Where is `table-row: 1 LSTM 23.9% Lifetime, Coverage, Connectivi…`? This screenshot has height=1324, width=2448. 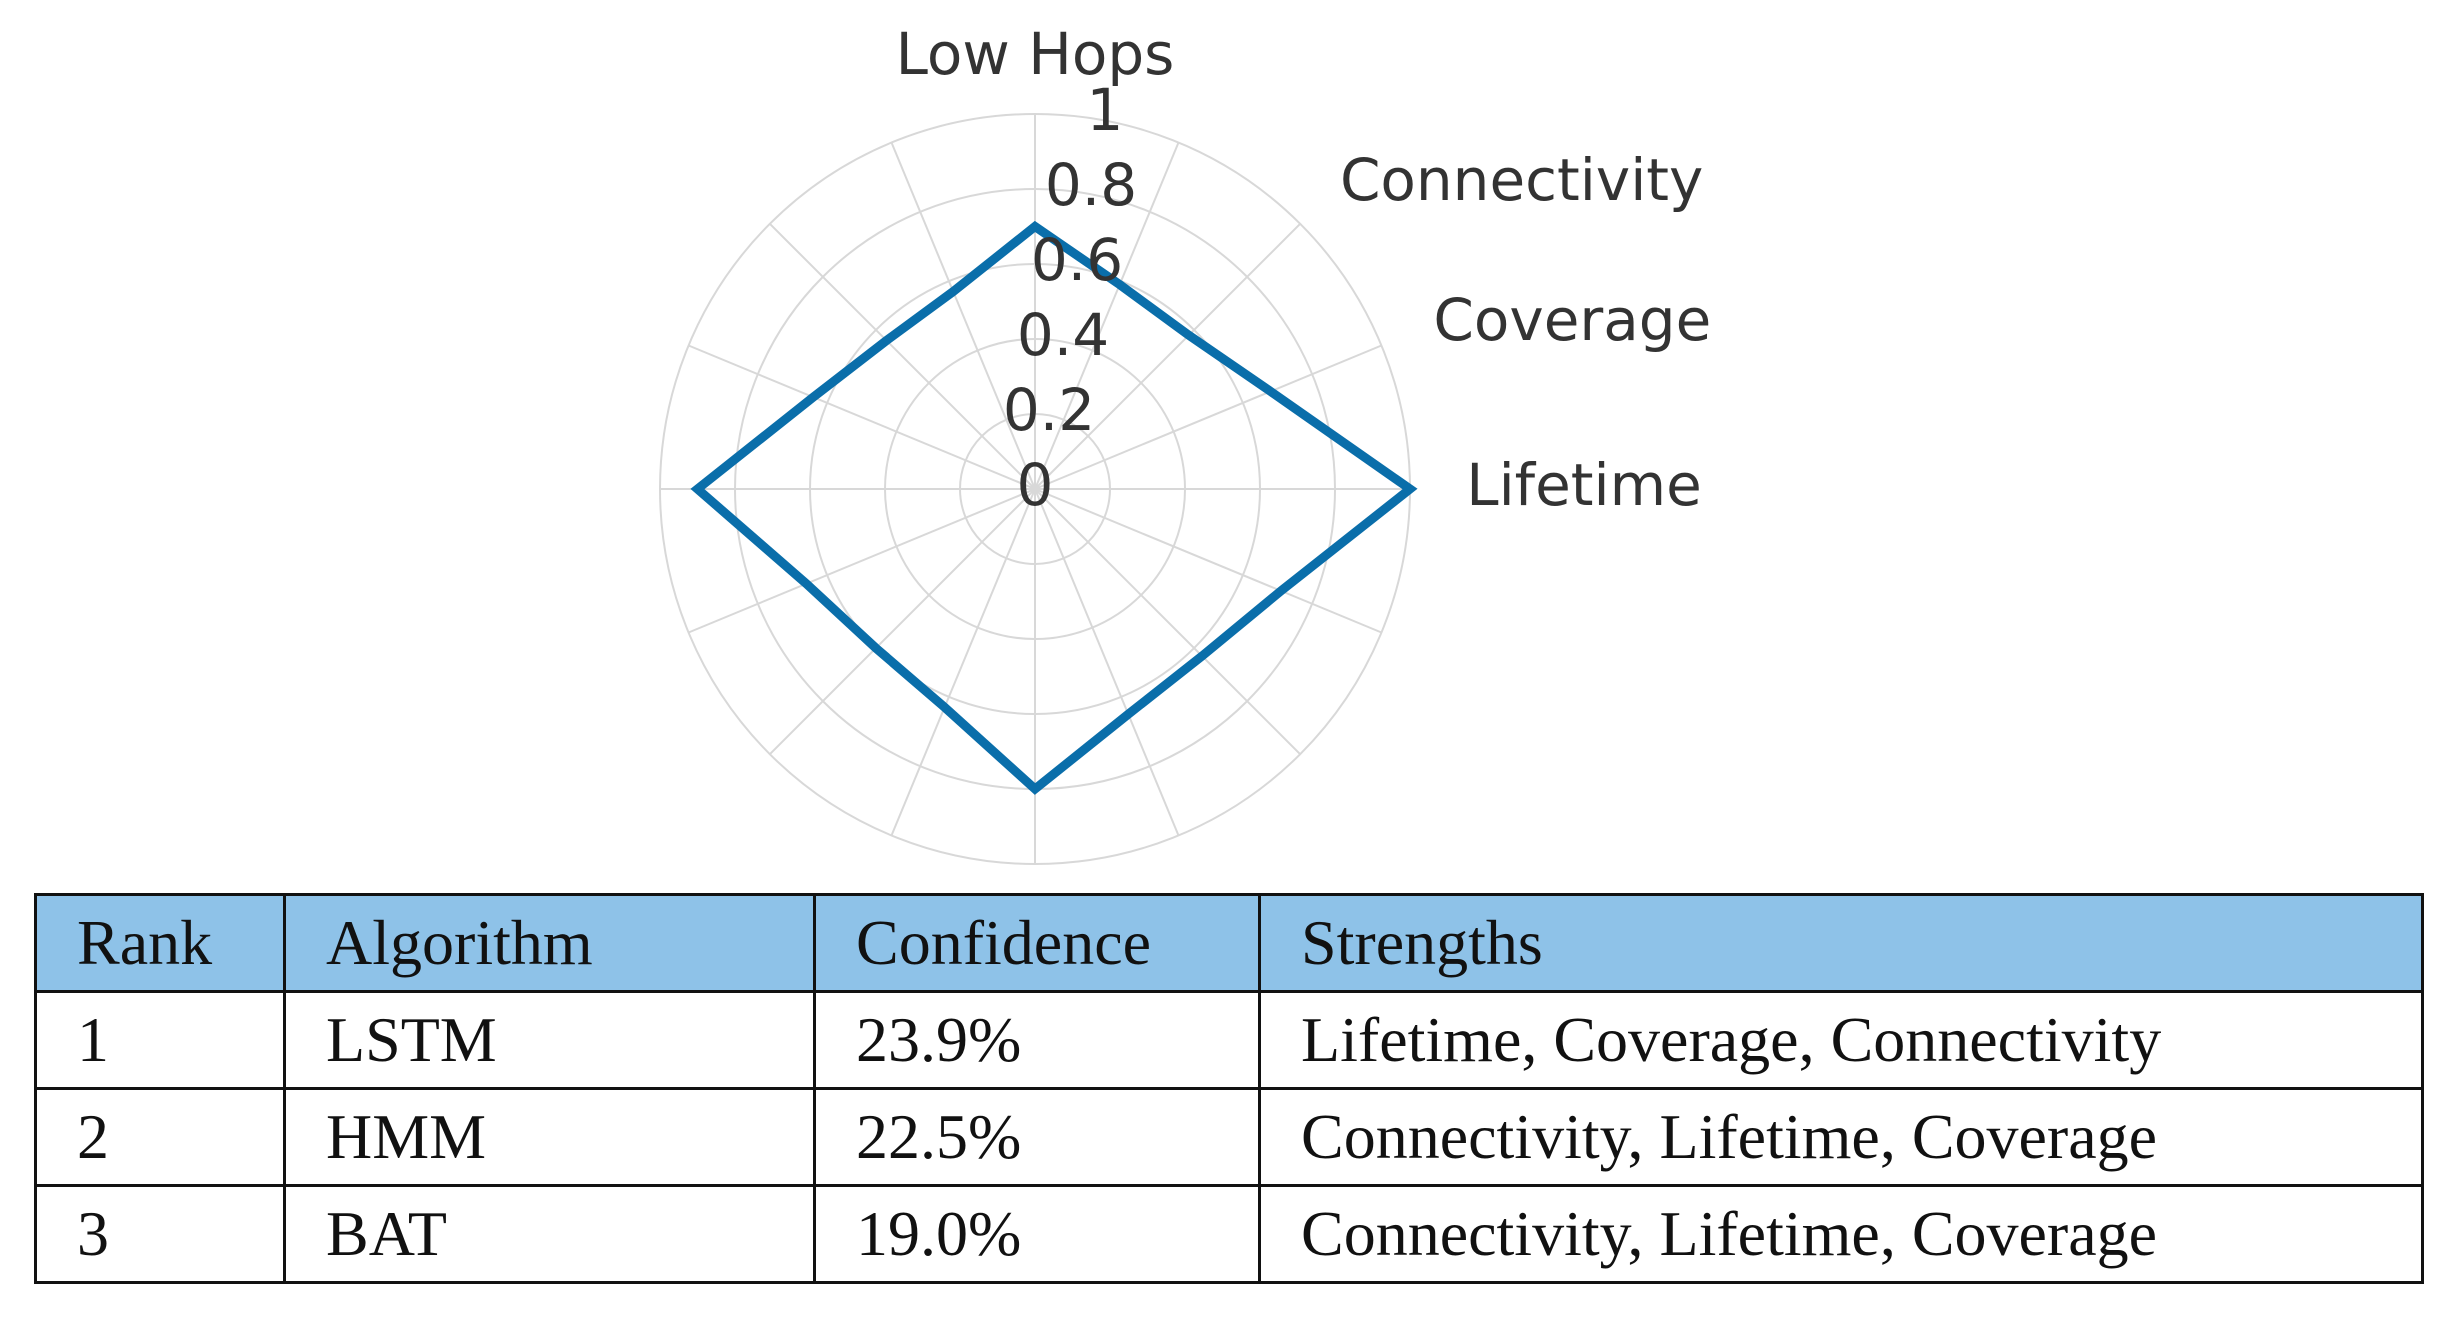
table-row: 1 LSTM 23.9% Lifetime, Coverage, Connectivi… is located at coordinates (1229, 1040).